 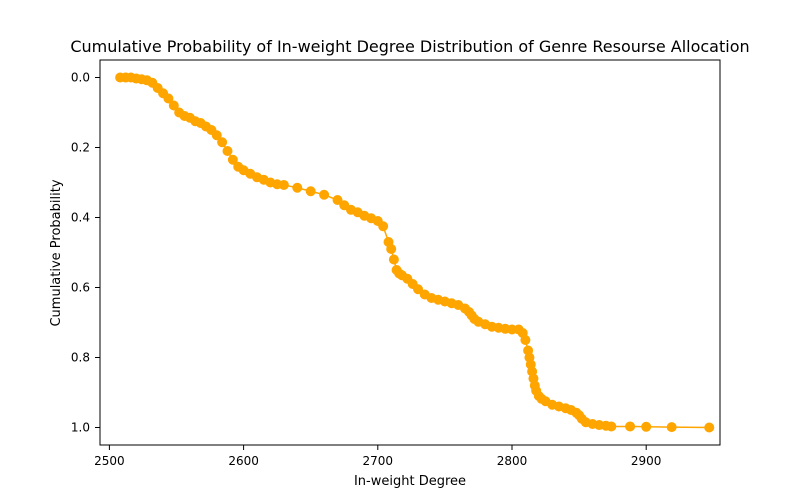 What do you see at coordinates (80, 218) in the screenshot?
I see `y-tick-label: 0.4` at bounding box center [80, 218].